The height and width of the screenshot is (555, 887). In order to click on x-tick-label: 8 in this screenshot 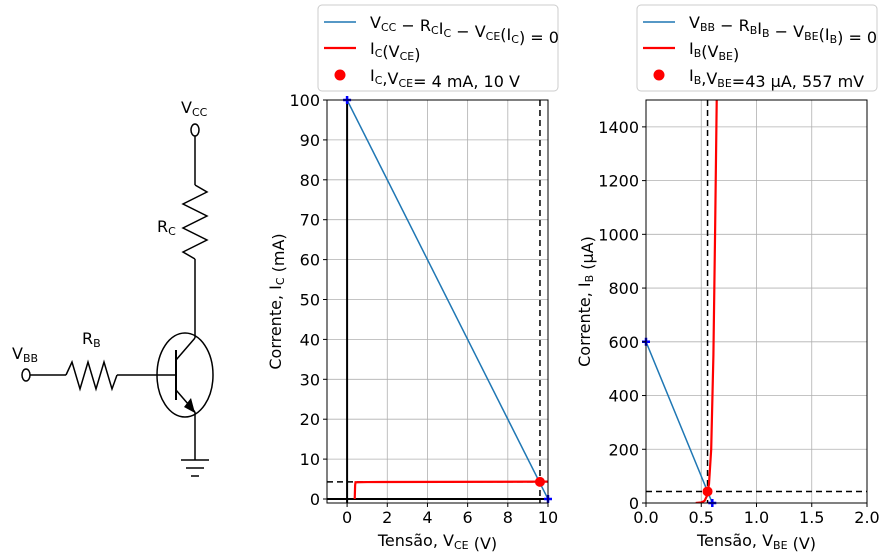, I will do `click(508, 517)`.